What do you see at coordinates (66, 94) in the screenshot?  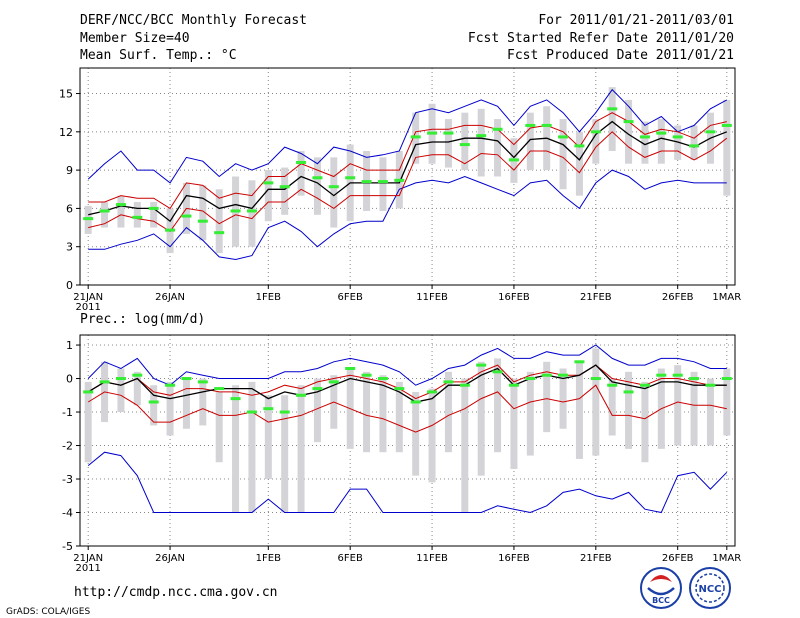 I see `y-tick-label: 15` at bounding box center [66, 94].